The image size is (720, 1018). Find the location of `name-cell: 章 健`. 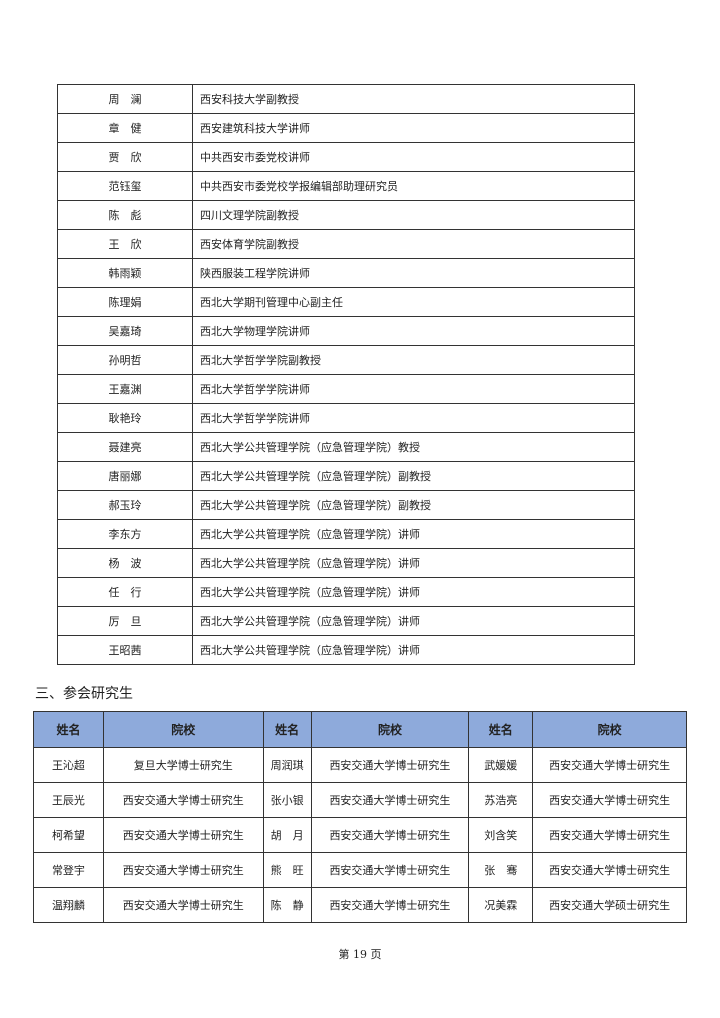

name-cell: 章 健 is located at coordinates (125, 128).